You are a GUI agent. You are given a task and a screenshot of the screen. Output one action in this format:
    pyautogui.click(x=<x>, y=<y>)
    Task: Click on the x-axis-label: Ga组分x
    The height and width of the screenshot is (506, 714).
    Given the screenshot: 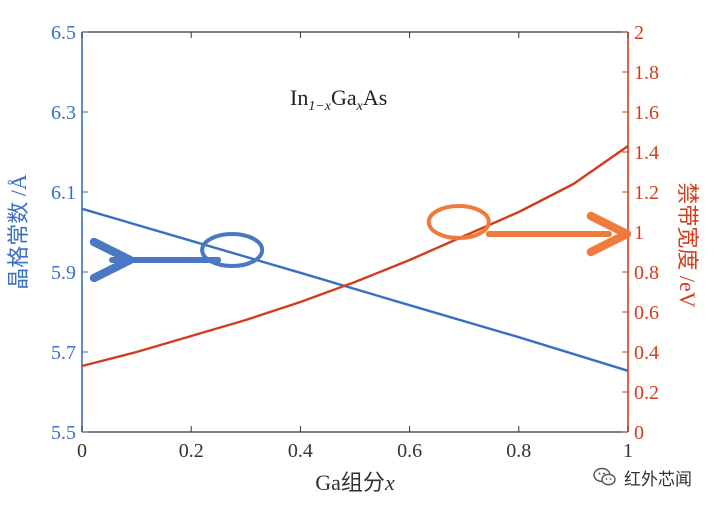 What is the action you would take?
    pyautogui.click(x=355, y=482)
    